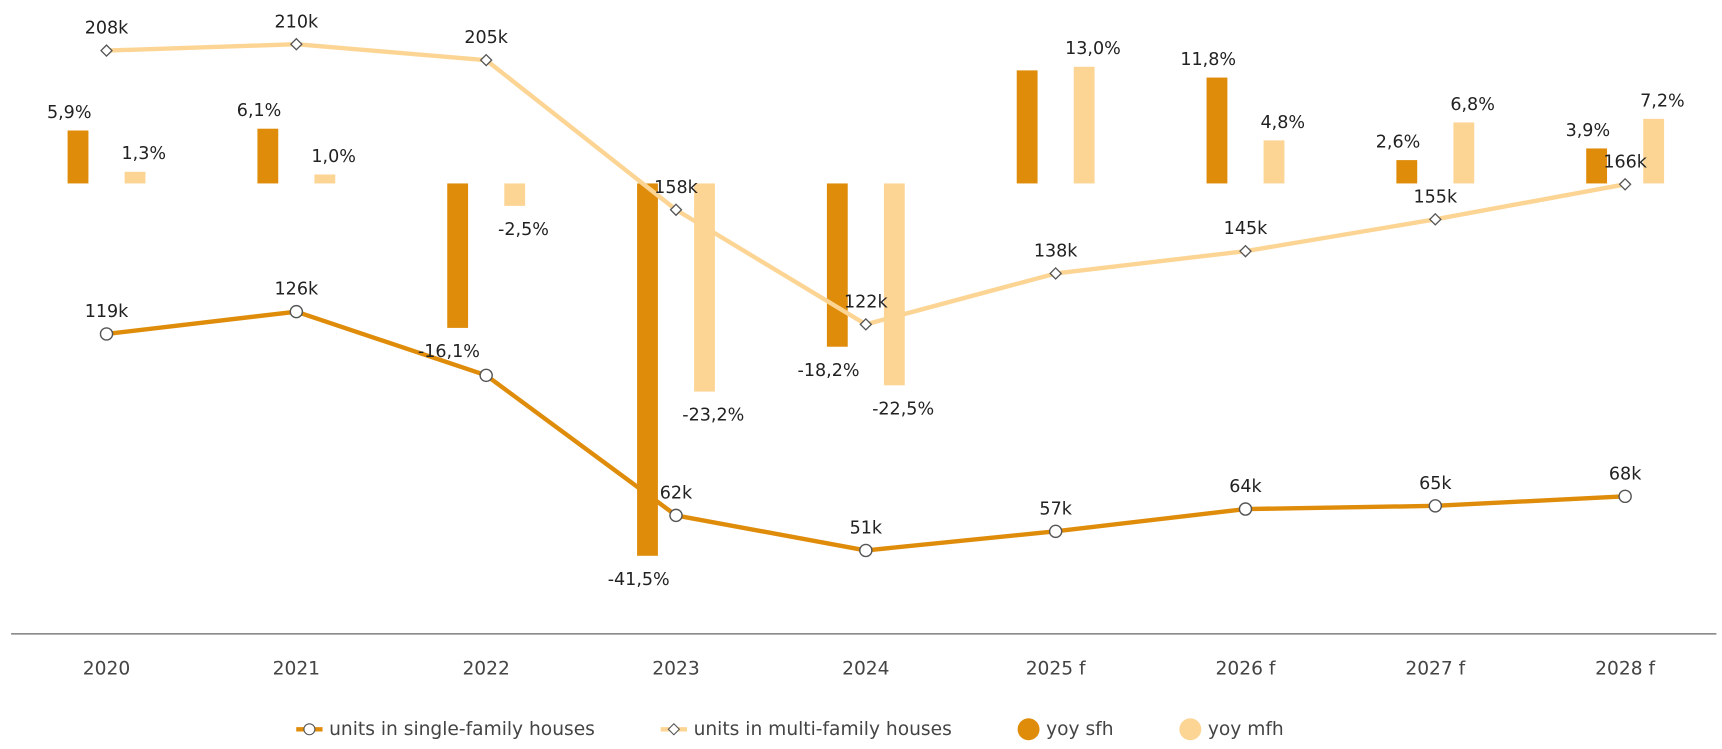 The width and height of the screenshot is (1722, 749). I want to click on point-label: 158k, so click(676, 188).